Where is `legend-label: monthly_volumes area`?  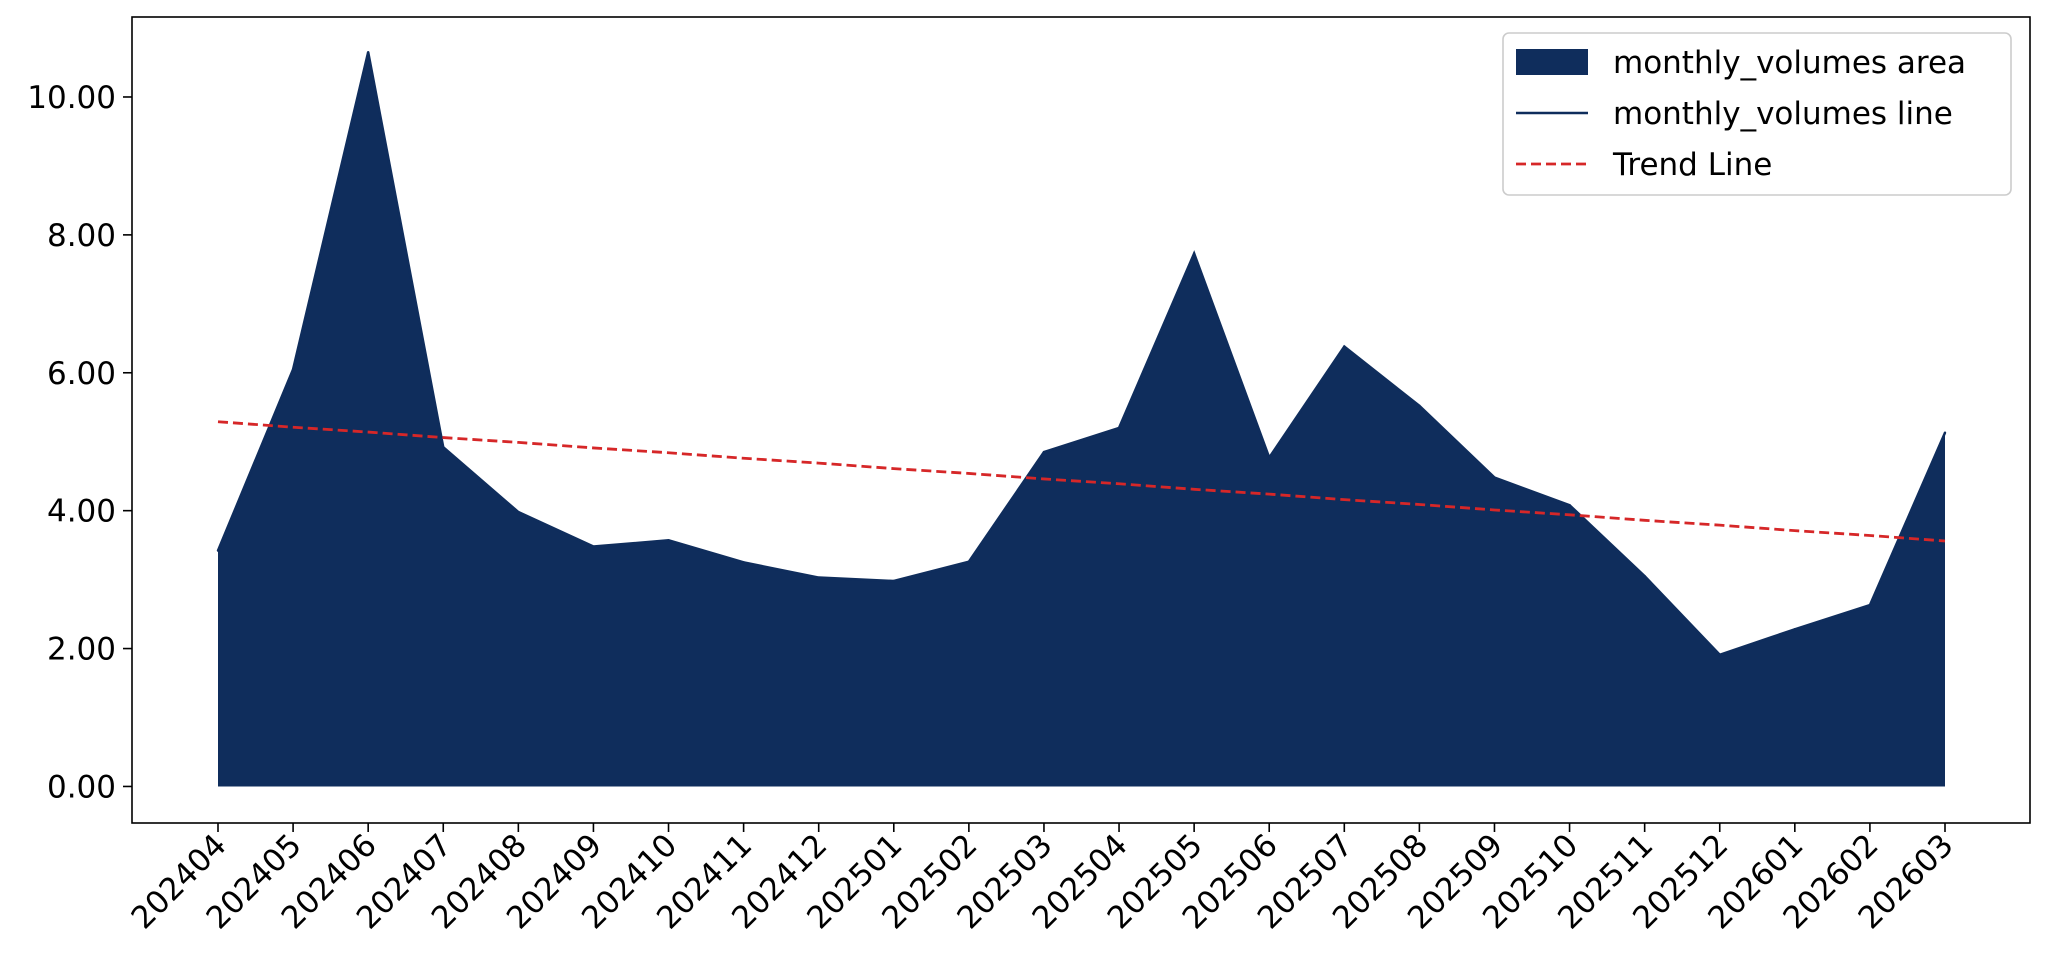
legend-label: monthly_volumes area is located at coordinates (1789, 63).